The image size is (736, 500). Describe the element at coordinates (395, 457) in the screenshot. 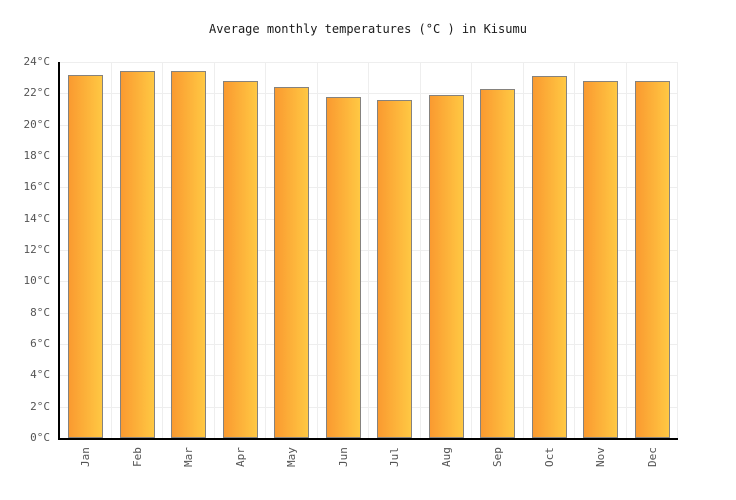

I see `x-tick-label-jul: Jul` at that location.